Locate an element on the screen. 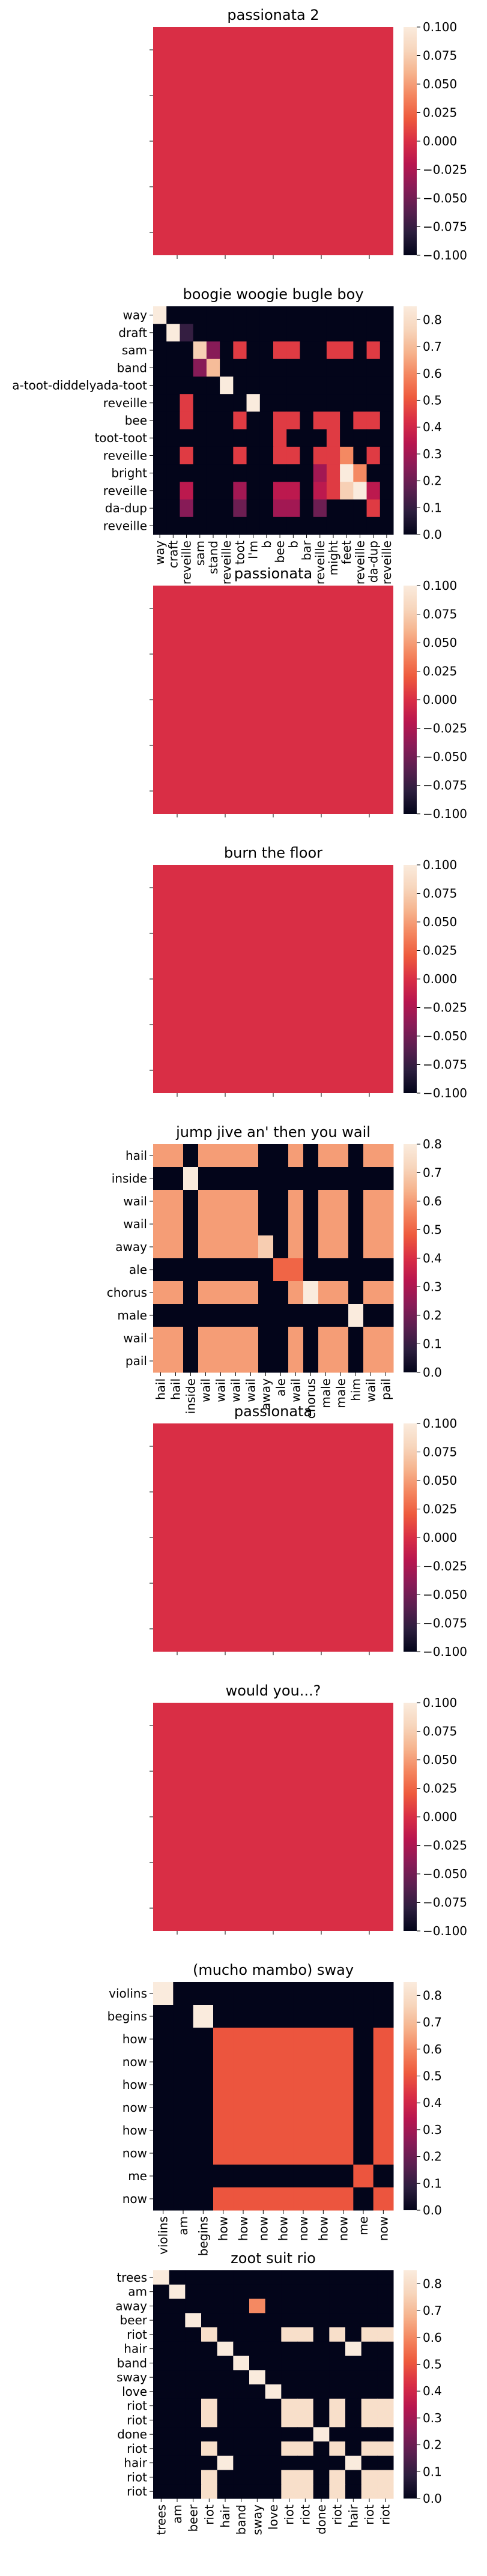  x-tick-label: riot is located at coordinates (305, 2515).